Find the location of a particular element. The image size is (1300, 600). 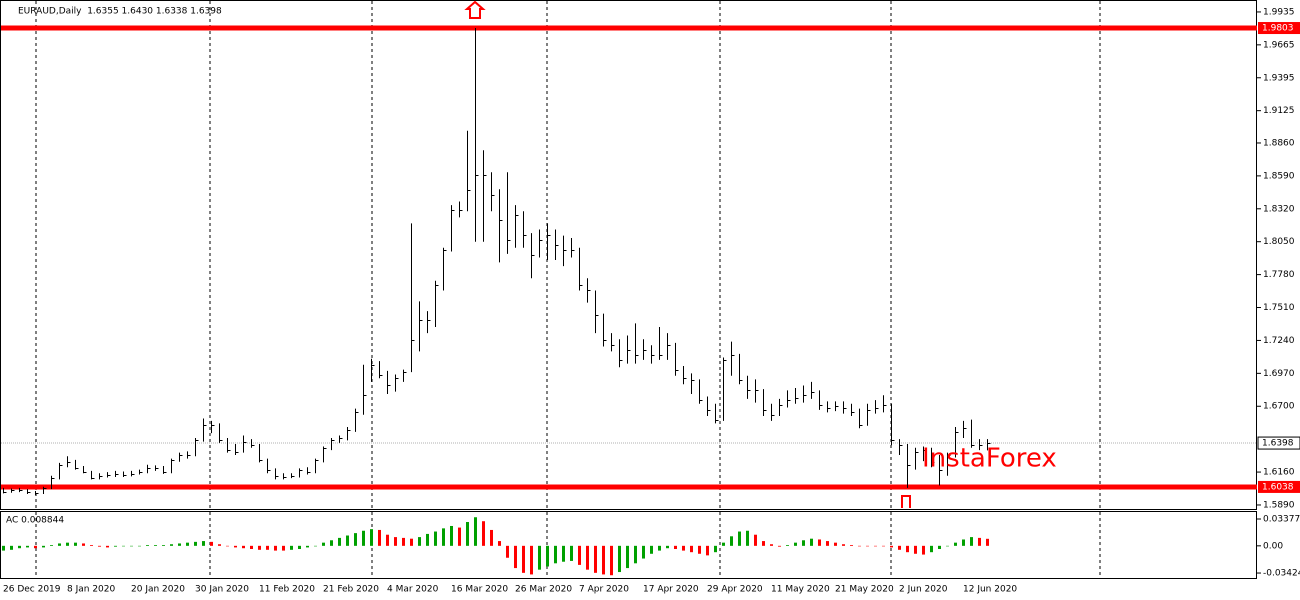

x-tick-label: 21 Feb 2020 is located at coordinates (351, 590).